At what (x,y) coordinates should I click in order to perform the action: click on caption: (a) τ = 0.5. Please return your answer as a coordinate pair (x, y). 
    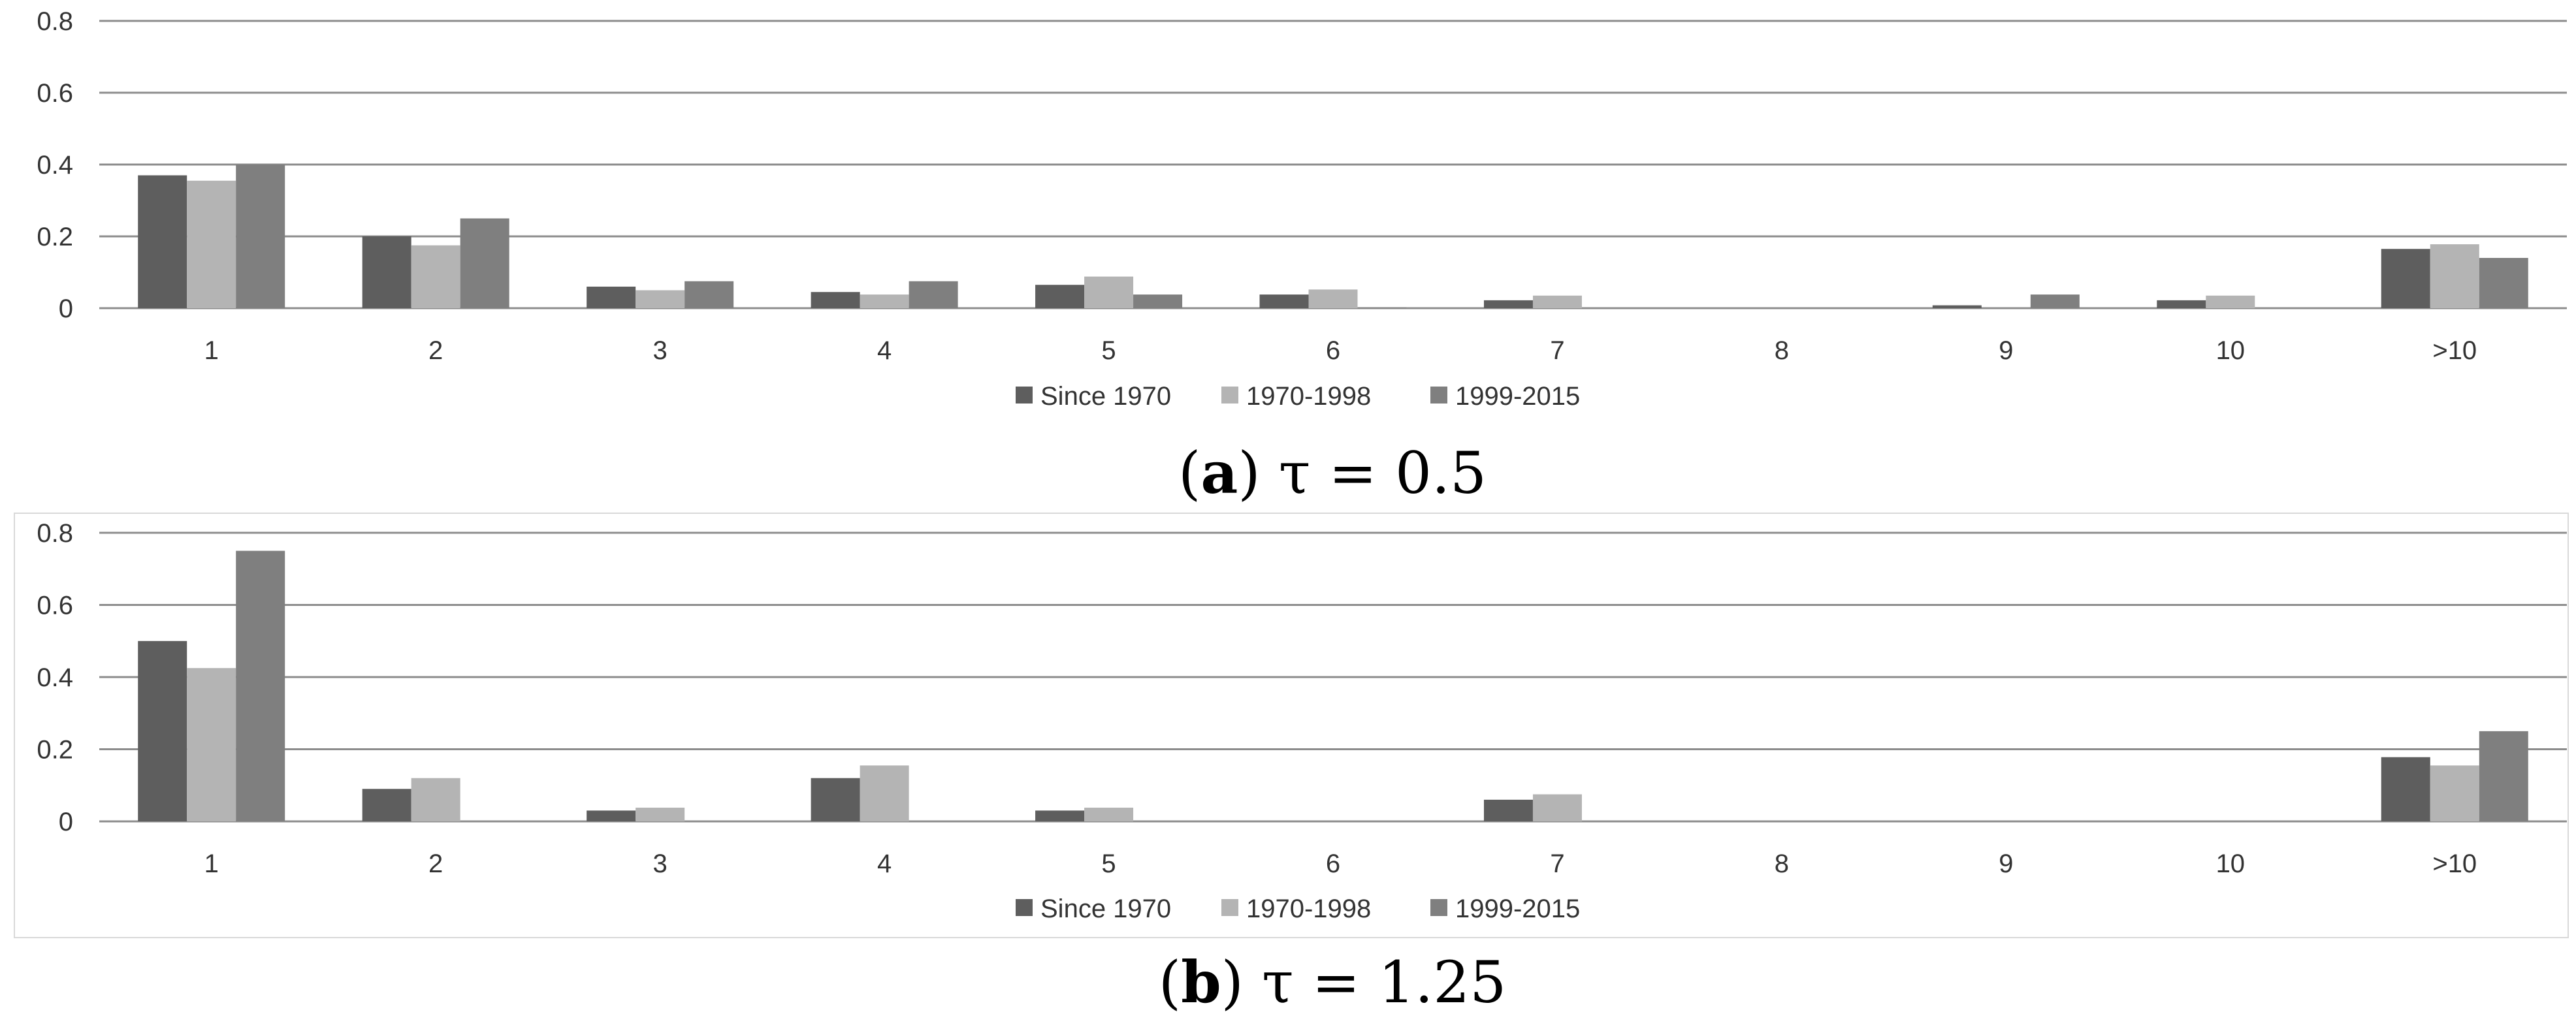
    Looking at the image, I should click on (1332, 473).